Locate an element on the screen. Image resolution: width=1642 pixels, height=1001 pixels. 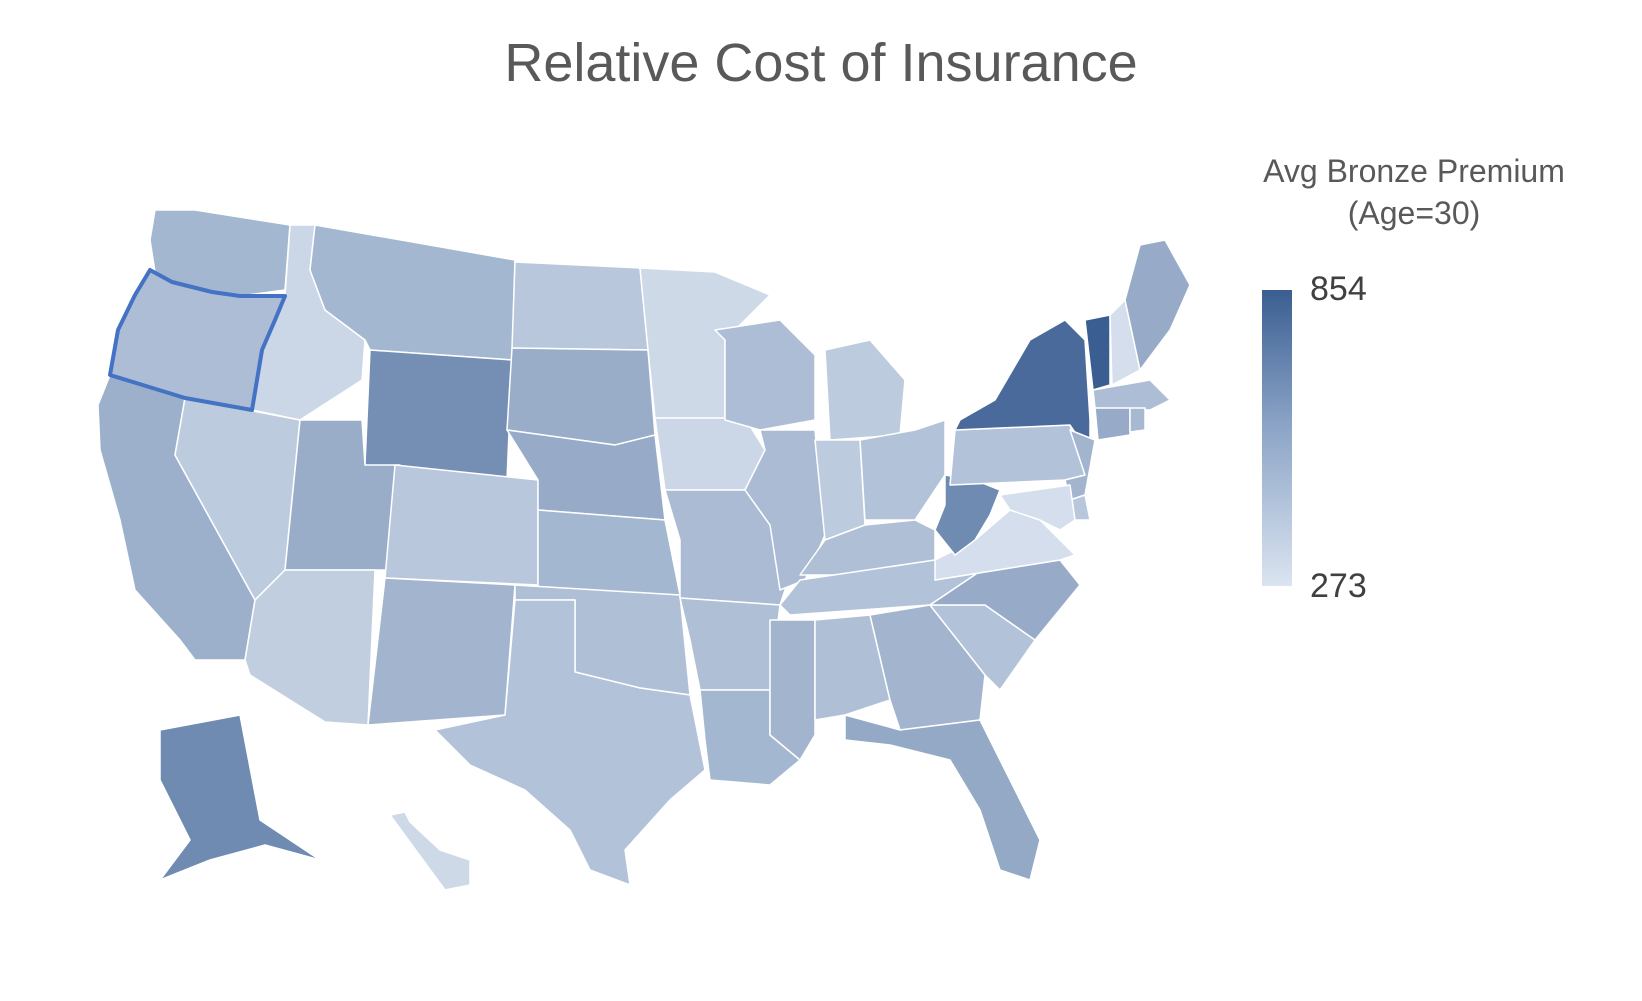
state-ms is located at coordinates (792, 690).